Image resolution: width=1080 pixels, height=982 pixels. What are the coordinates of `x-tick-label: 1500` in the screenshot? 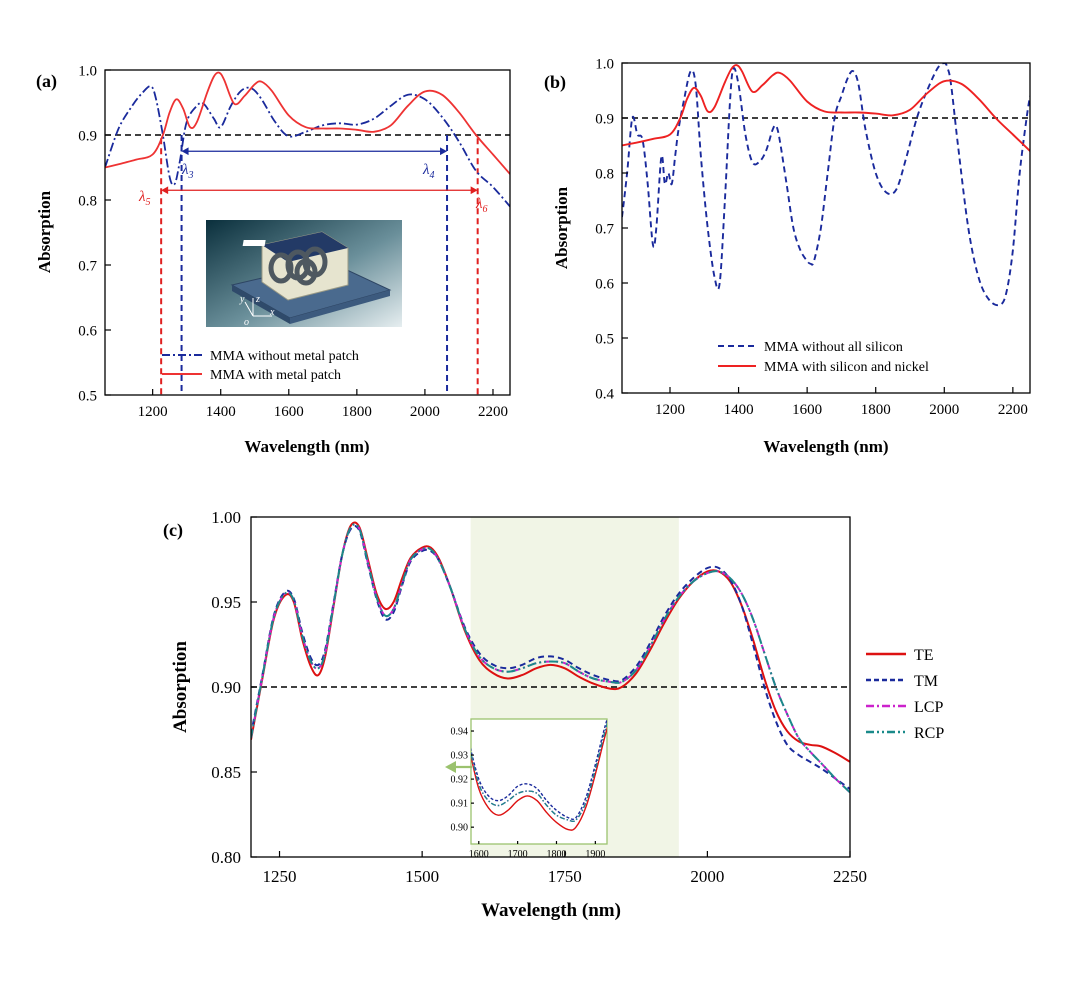 It's located at (422, 876).